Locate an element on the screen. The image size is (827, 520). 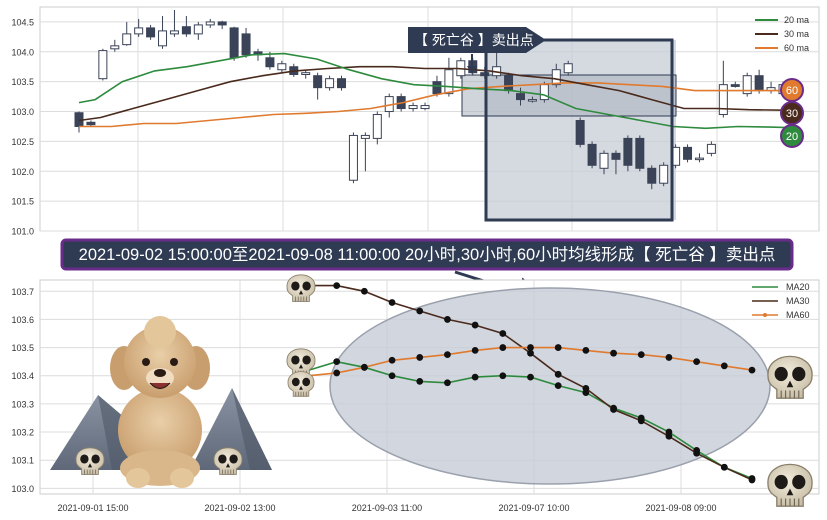
legend-20ma-label: 20 ma is located at coordinates (796, 20).